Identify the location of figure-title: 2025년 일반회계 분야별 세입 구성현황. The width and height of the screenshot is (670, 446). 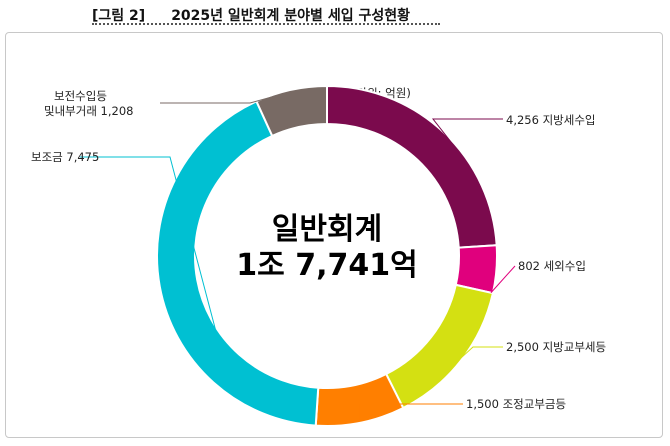
(290, 16).